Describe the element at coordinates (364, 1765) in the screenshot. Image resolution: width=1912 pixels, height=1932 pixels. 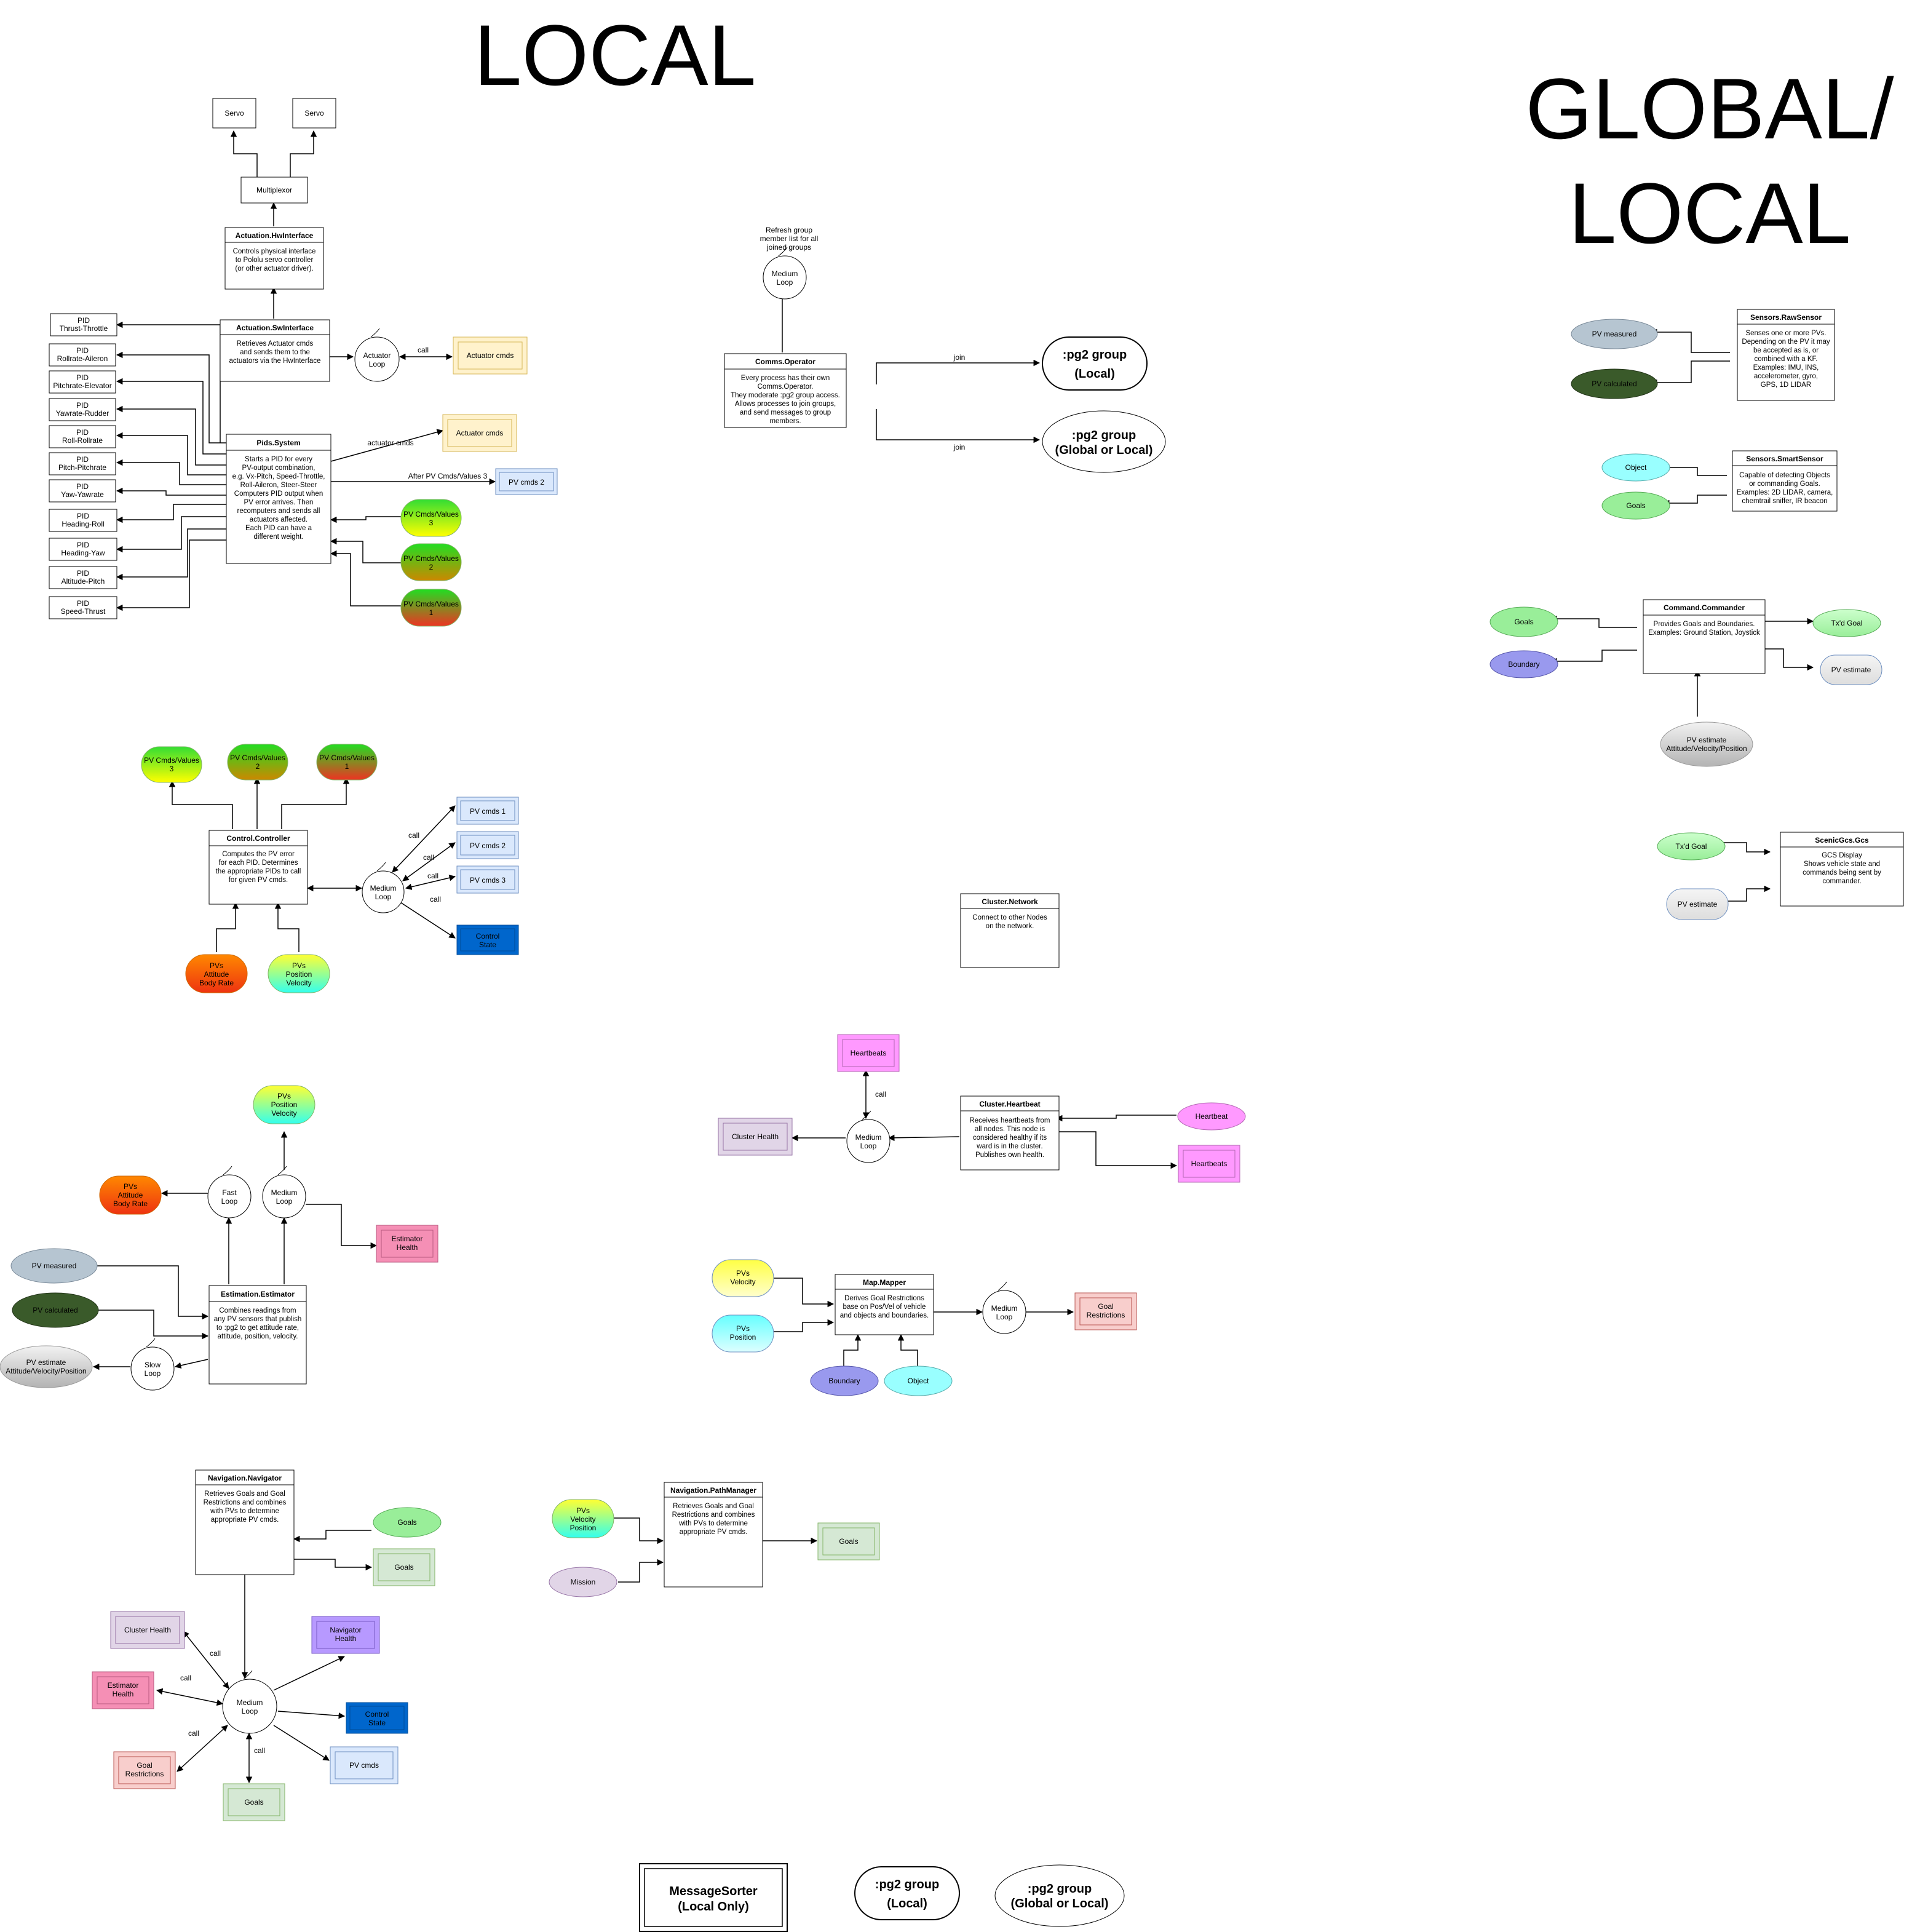
I see `pv-cmds-queue: PV cmds` at that location.